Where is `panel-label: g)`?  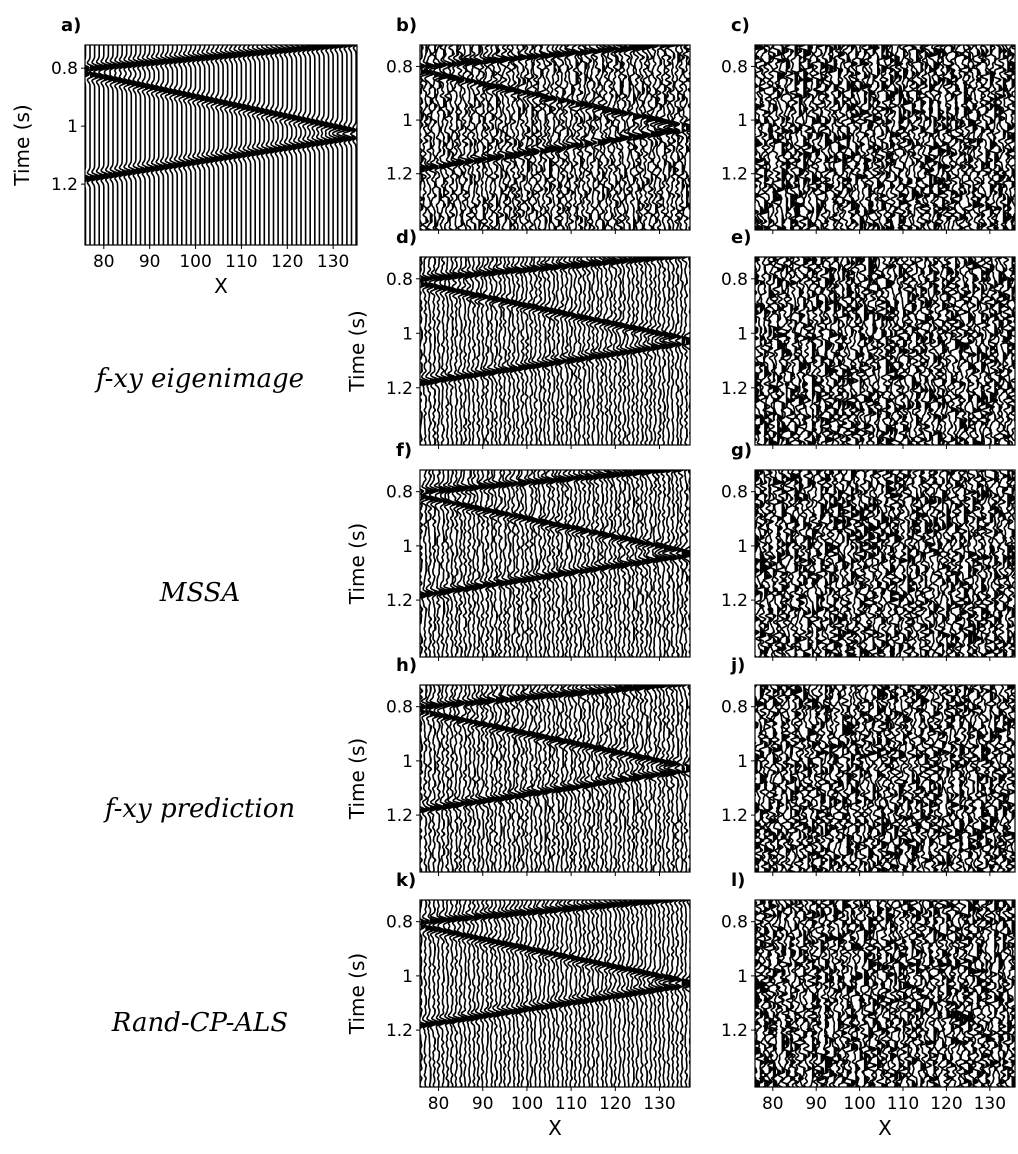 panel-label: g) is located at coordinates (741, 450).